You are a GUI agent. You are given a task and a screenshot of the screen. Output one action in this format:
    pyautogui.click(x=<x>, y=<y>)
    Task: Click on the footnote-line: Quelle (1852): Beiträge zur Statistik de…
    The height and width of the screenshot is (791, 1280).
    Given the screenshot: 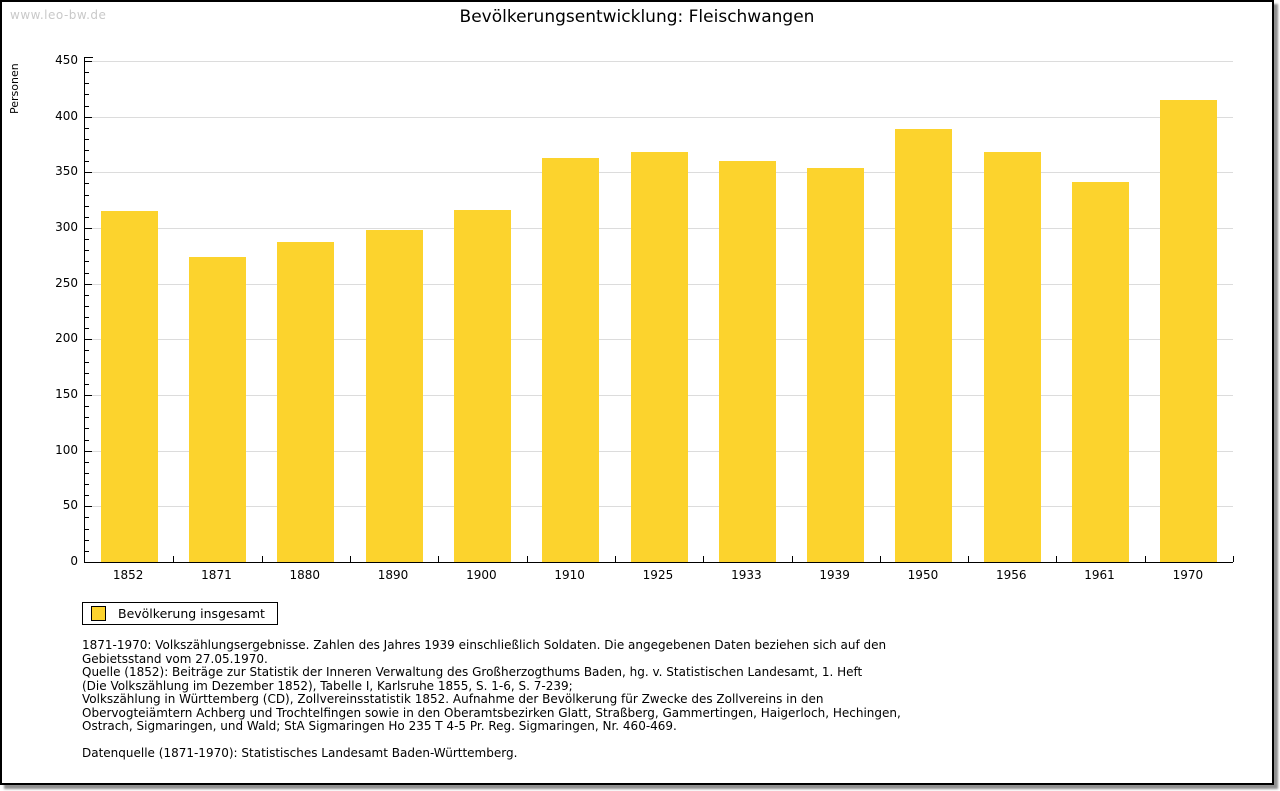 What is the action you would take?
    pyautogui.click(x=472, y=672)
    